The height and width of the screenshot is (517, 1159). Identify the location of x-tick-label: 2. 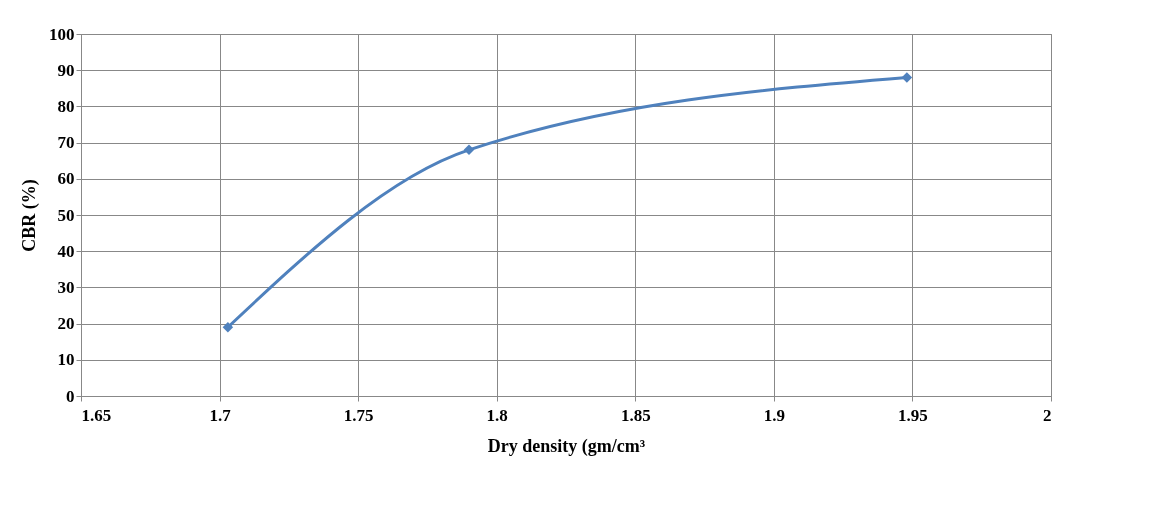
(1047, 415).